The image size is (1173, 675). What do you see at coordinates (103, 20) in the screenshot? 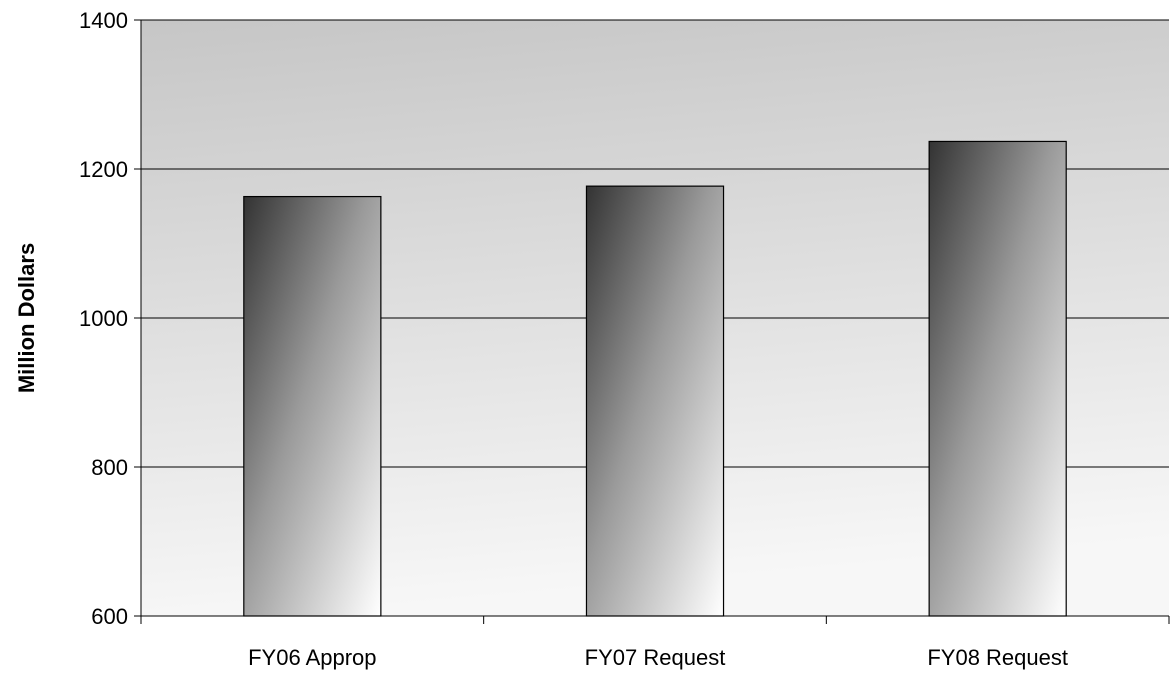
I see `y-tick-label: 1400` at bounding box center [103, 20].